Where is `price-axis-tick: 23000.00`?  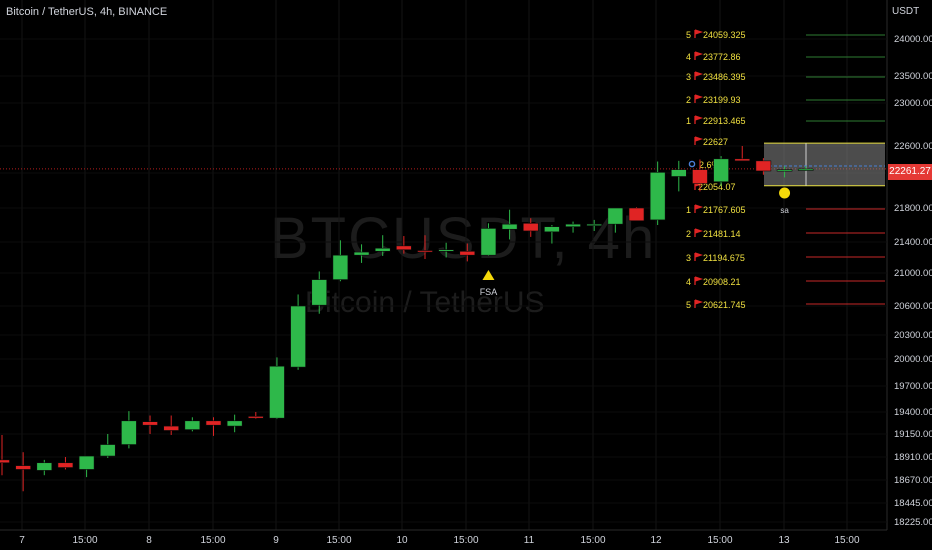 price-axis-tick: 23000.00 is located at coordinates (913, 103).